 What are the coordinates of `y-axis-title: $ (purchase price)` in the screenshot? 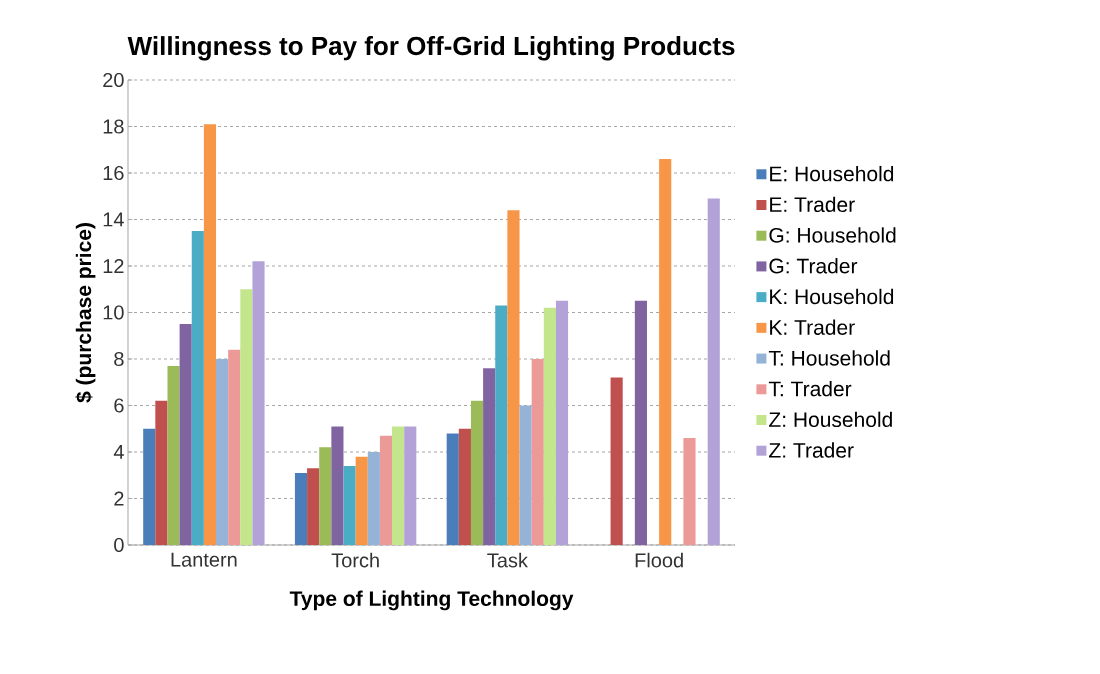 It's located at (85, 313).